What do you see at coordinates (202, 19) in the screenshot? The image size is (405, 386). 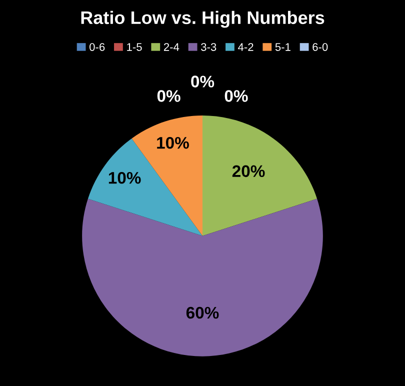 I see `chart-title: Ratio Low vs. High Numbers` at bounding box center [202, 19].